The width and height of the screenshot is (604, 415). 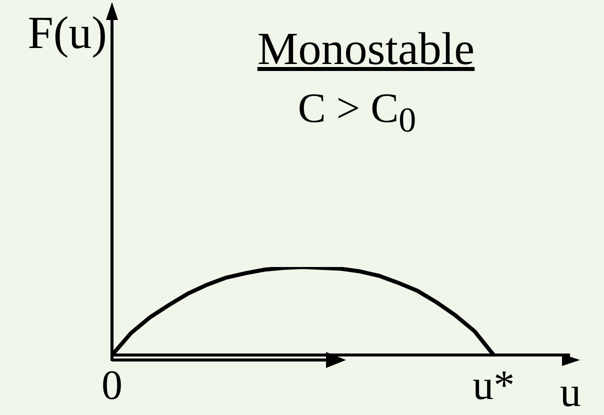 I want to click on x-axis-title: u, so click(x=570, y=392).